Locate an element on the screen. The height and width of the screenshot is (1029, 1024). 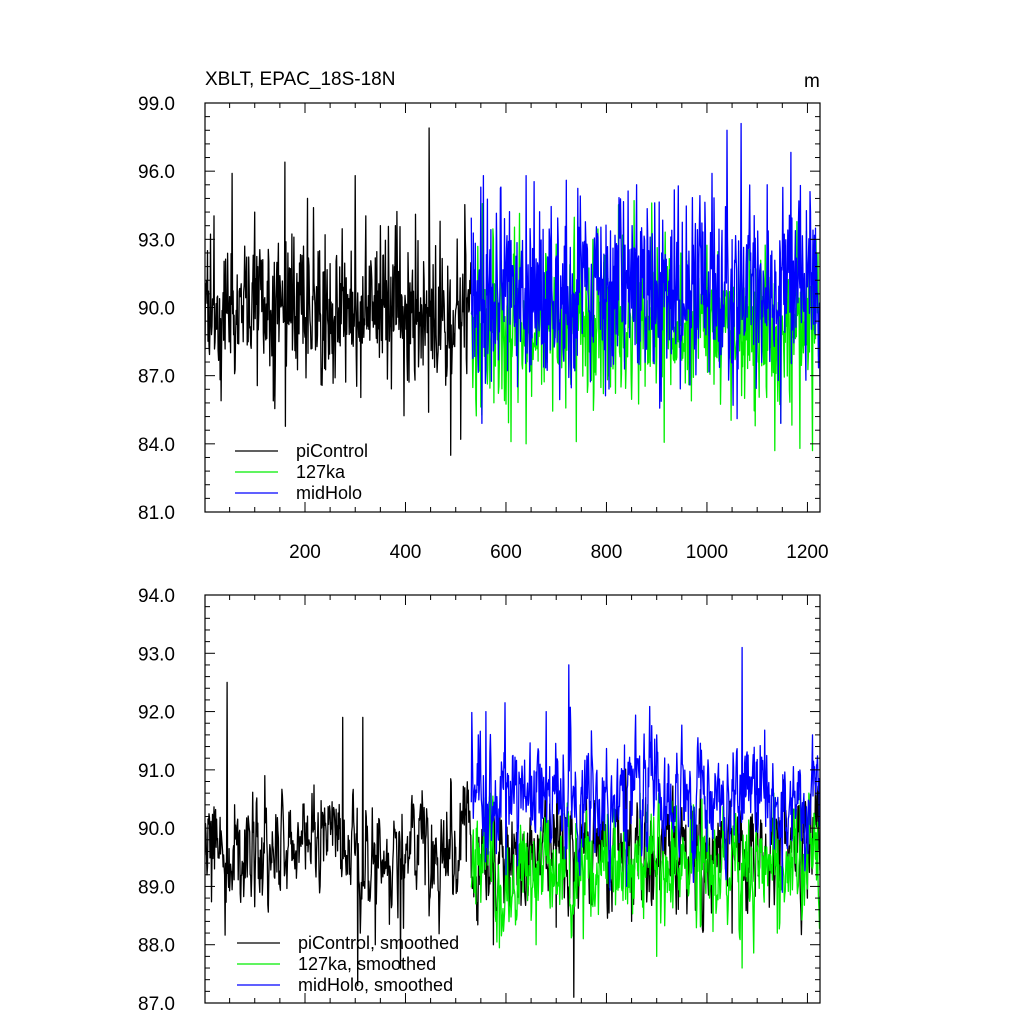
legend-label: 127ka, smoothed is located at coordinates (367, 964).